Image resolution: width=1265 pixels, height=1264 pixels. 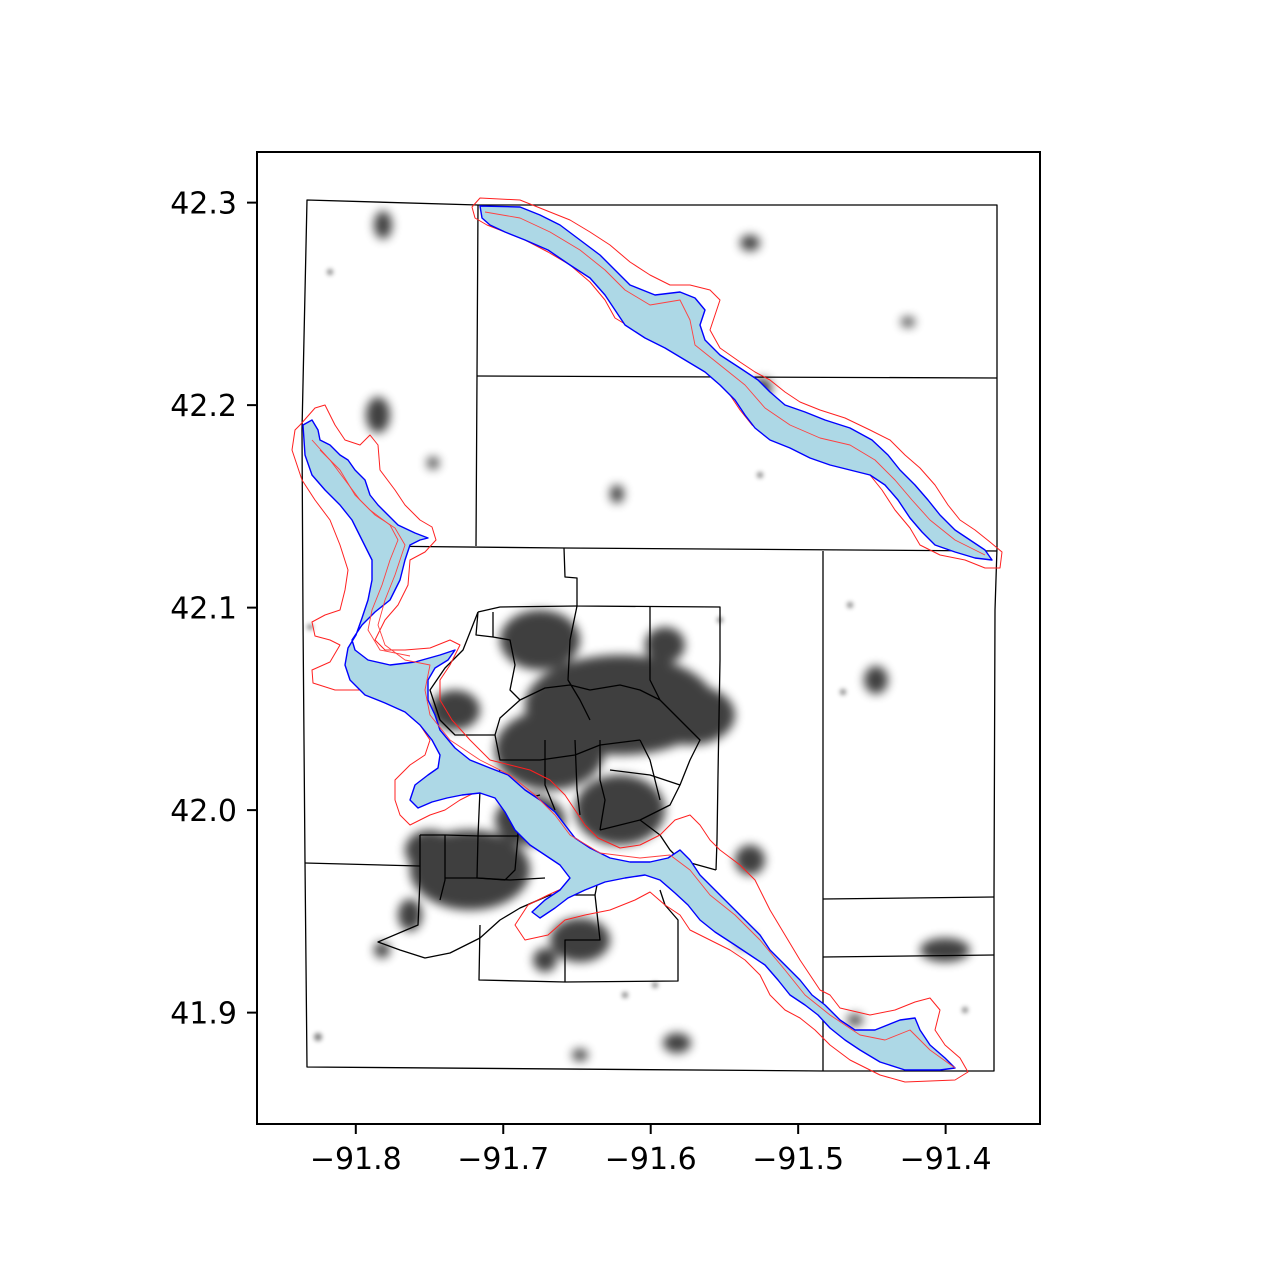 I want to click on river-floodplain-northeast, so click(x=737, y=383).